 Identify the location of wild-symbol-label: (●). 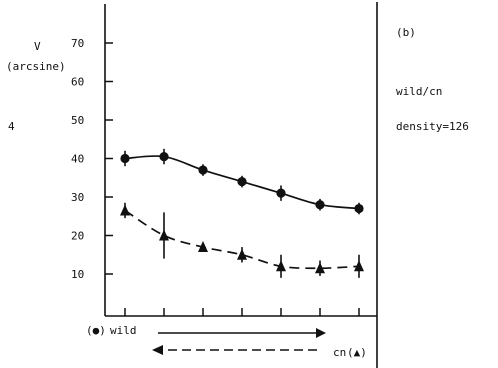
(96, 330).